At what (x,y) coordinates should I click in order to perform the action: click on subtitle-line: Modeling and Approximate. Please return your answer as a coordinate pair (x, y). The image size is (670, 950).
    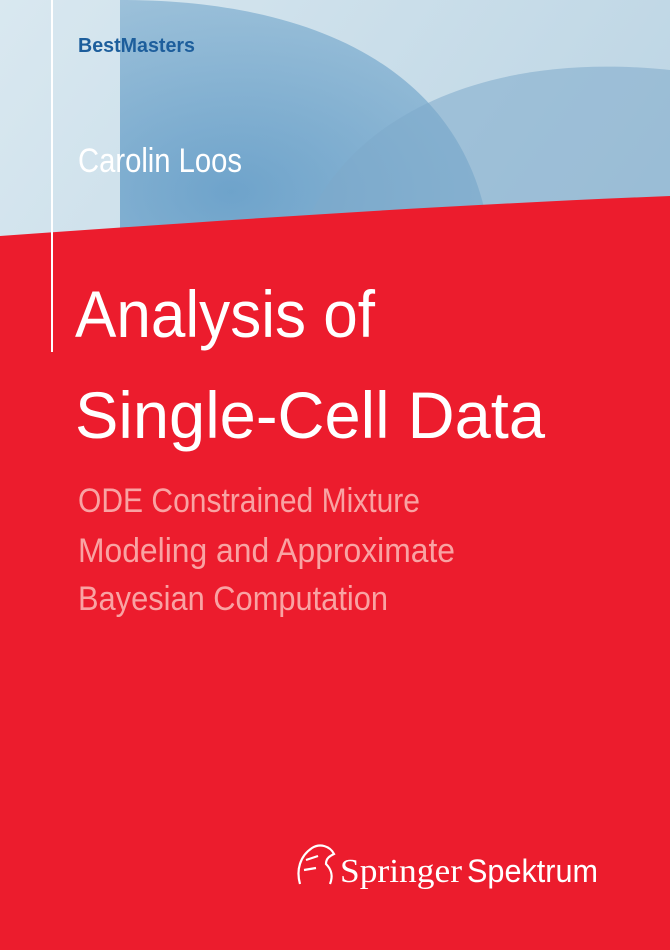
    Looking at the image, I should click on (266, 551).